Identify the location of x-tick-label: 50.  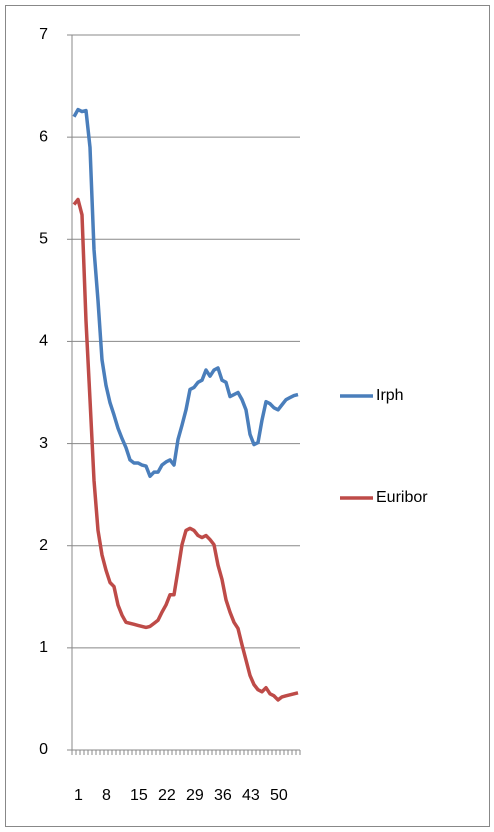
(279, 795).